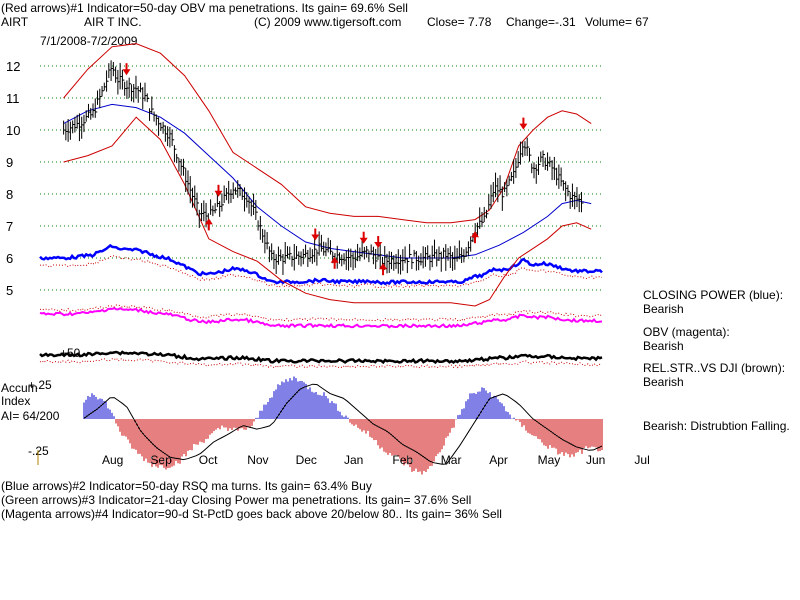 This screenshot has width=800, height=600. Describe the element at coordinates (19, 388) in the screenshot. I see `accum-title-line1: Accum` at that location.